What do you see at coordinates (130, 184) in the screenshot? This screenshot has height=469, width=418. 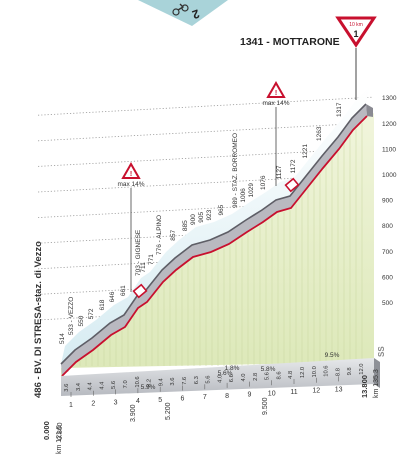 I see `max-gradient-label: max 14%` at bounding box center [130, 184].